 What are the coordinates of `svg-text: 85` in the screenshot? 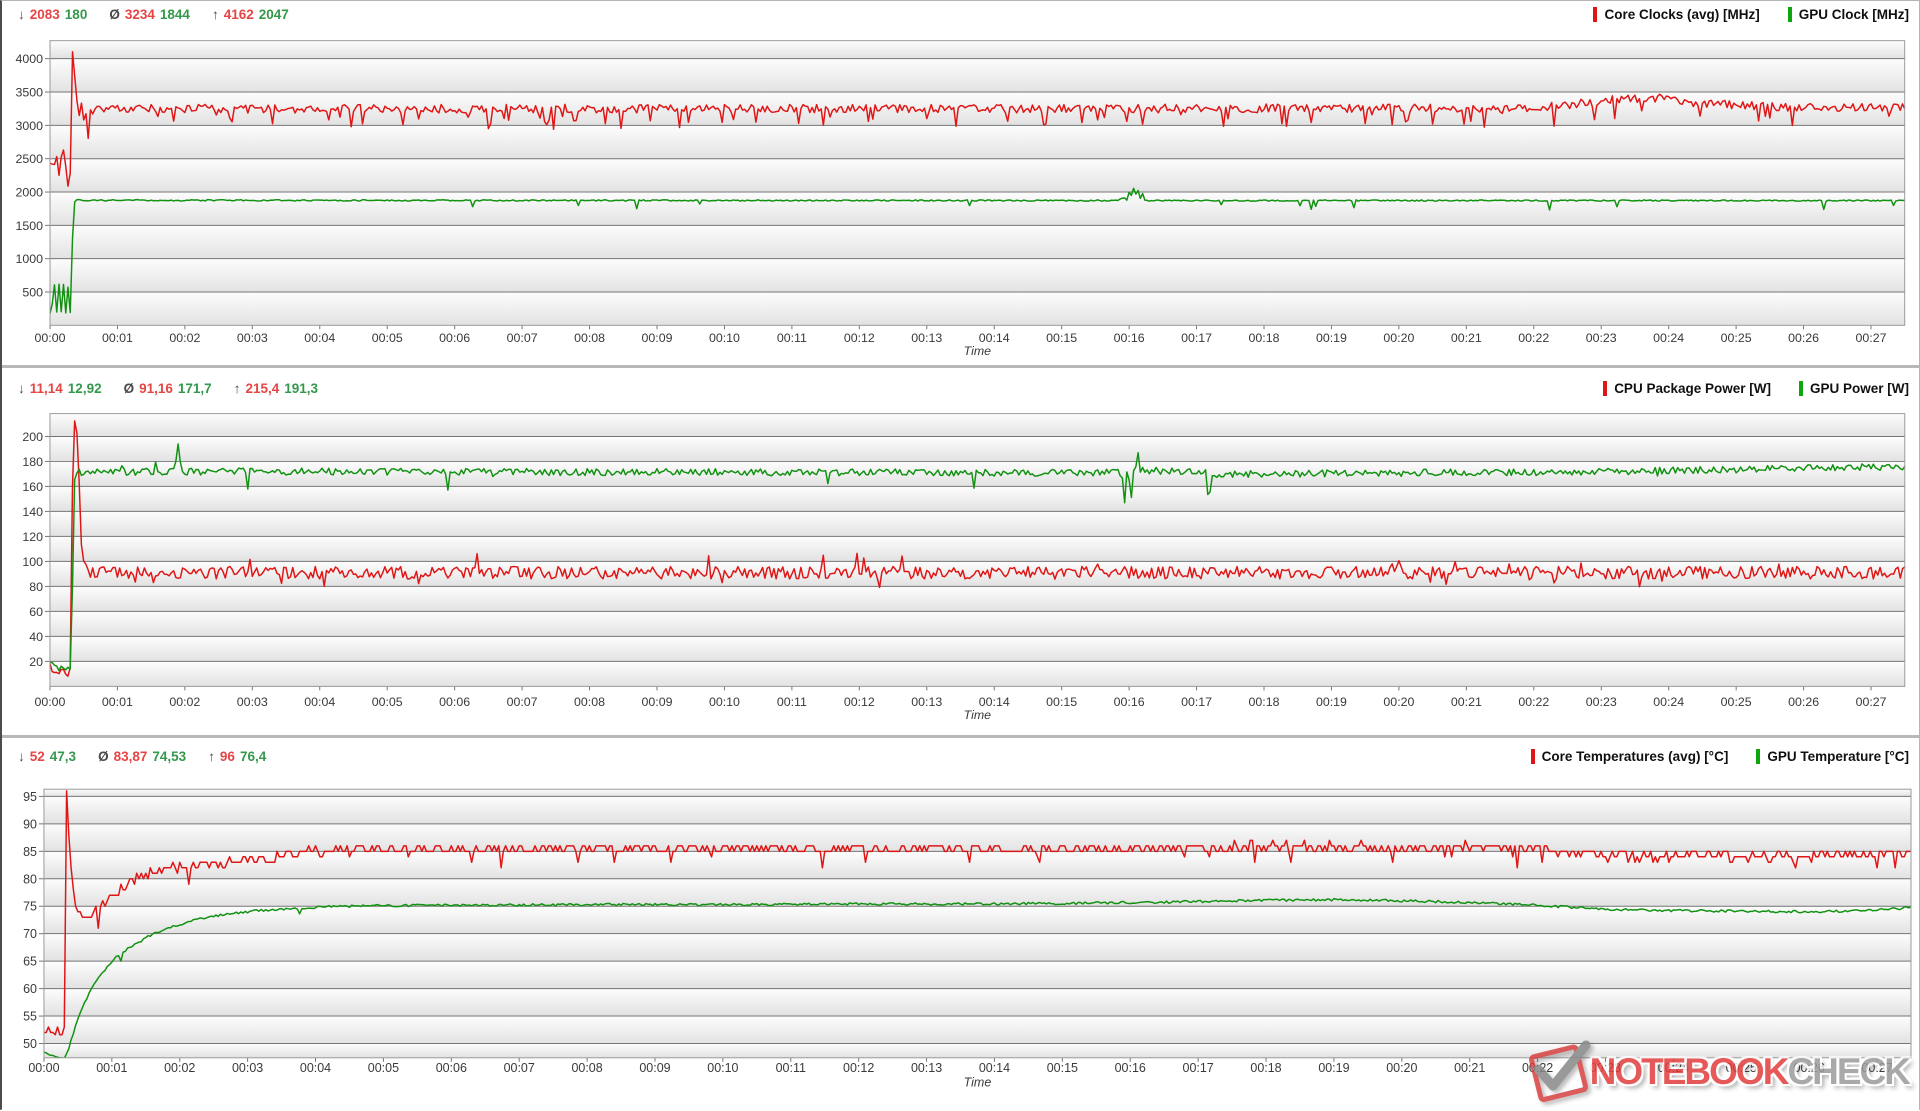 It's located at (30, 852).